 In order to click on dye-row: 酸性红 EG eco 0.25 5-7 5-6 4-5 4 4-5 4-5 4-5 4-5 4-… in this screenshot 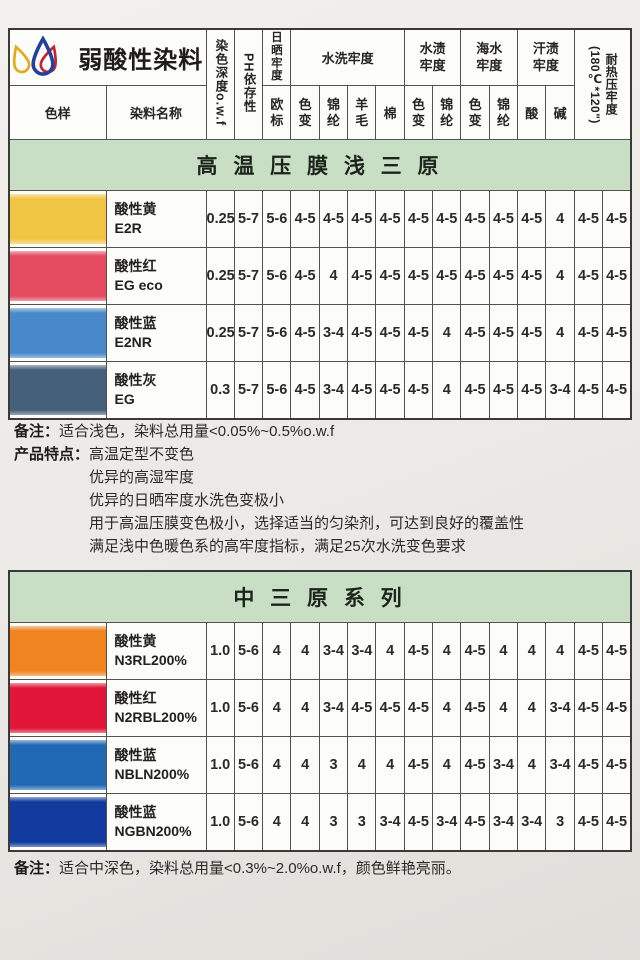, I will do `click(320, 276)`.